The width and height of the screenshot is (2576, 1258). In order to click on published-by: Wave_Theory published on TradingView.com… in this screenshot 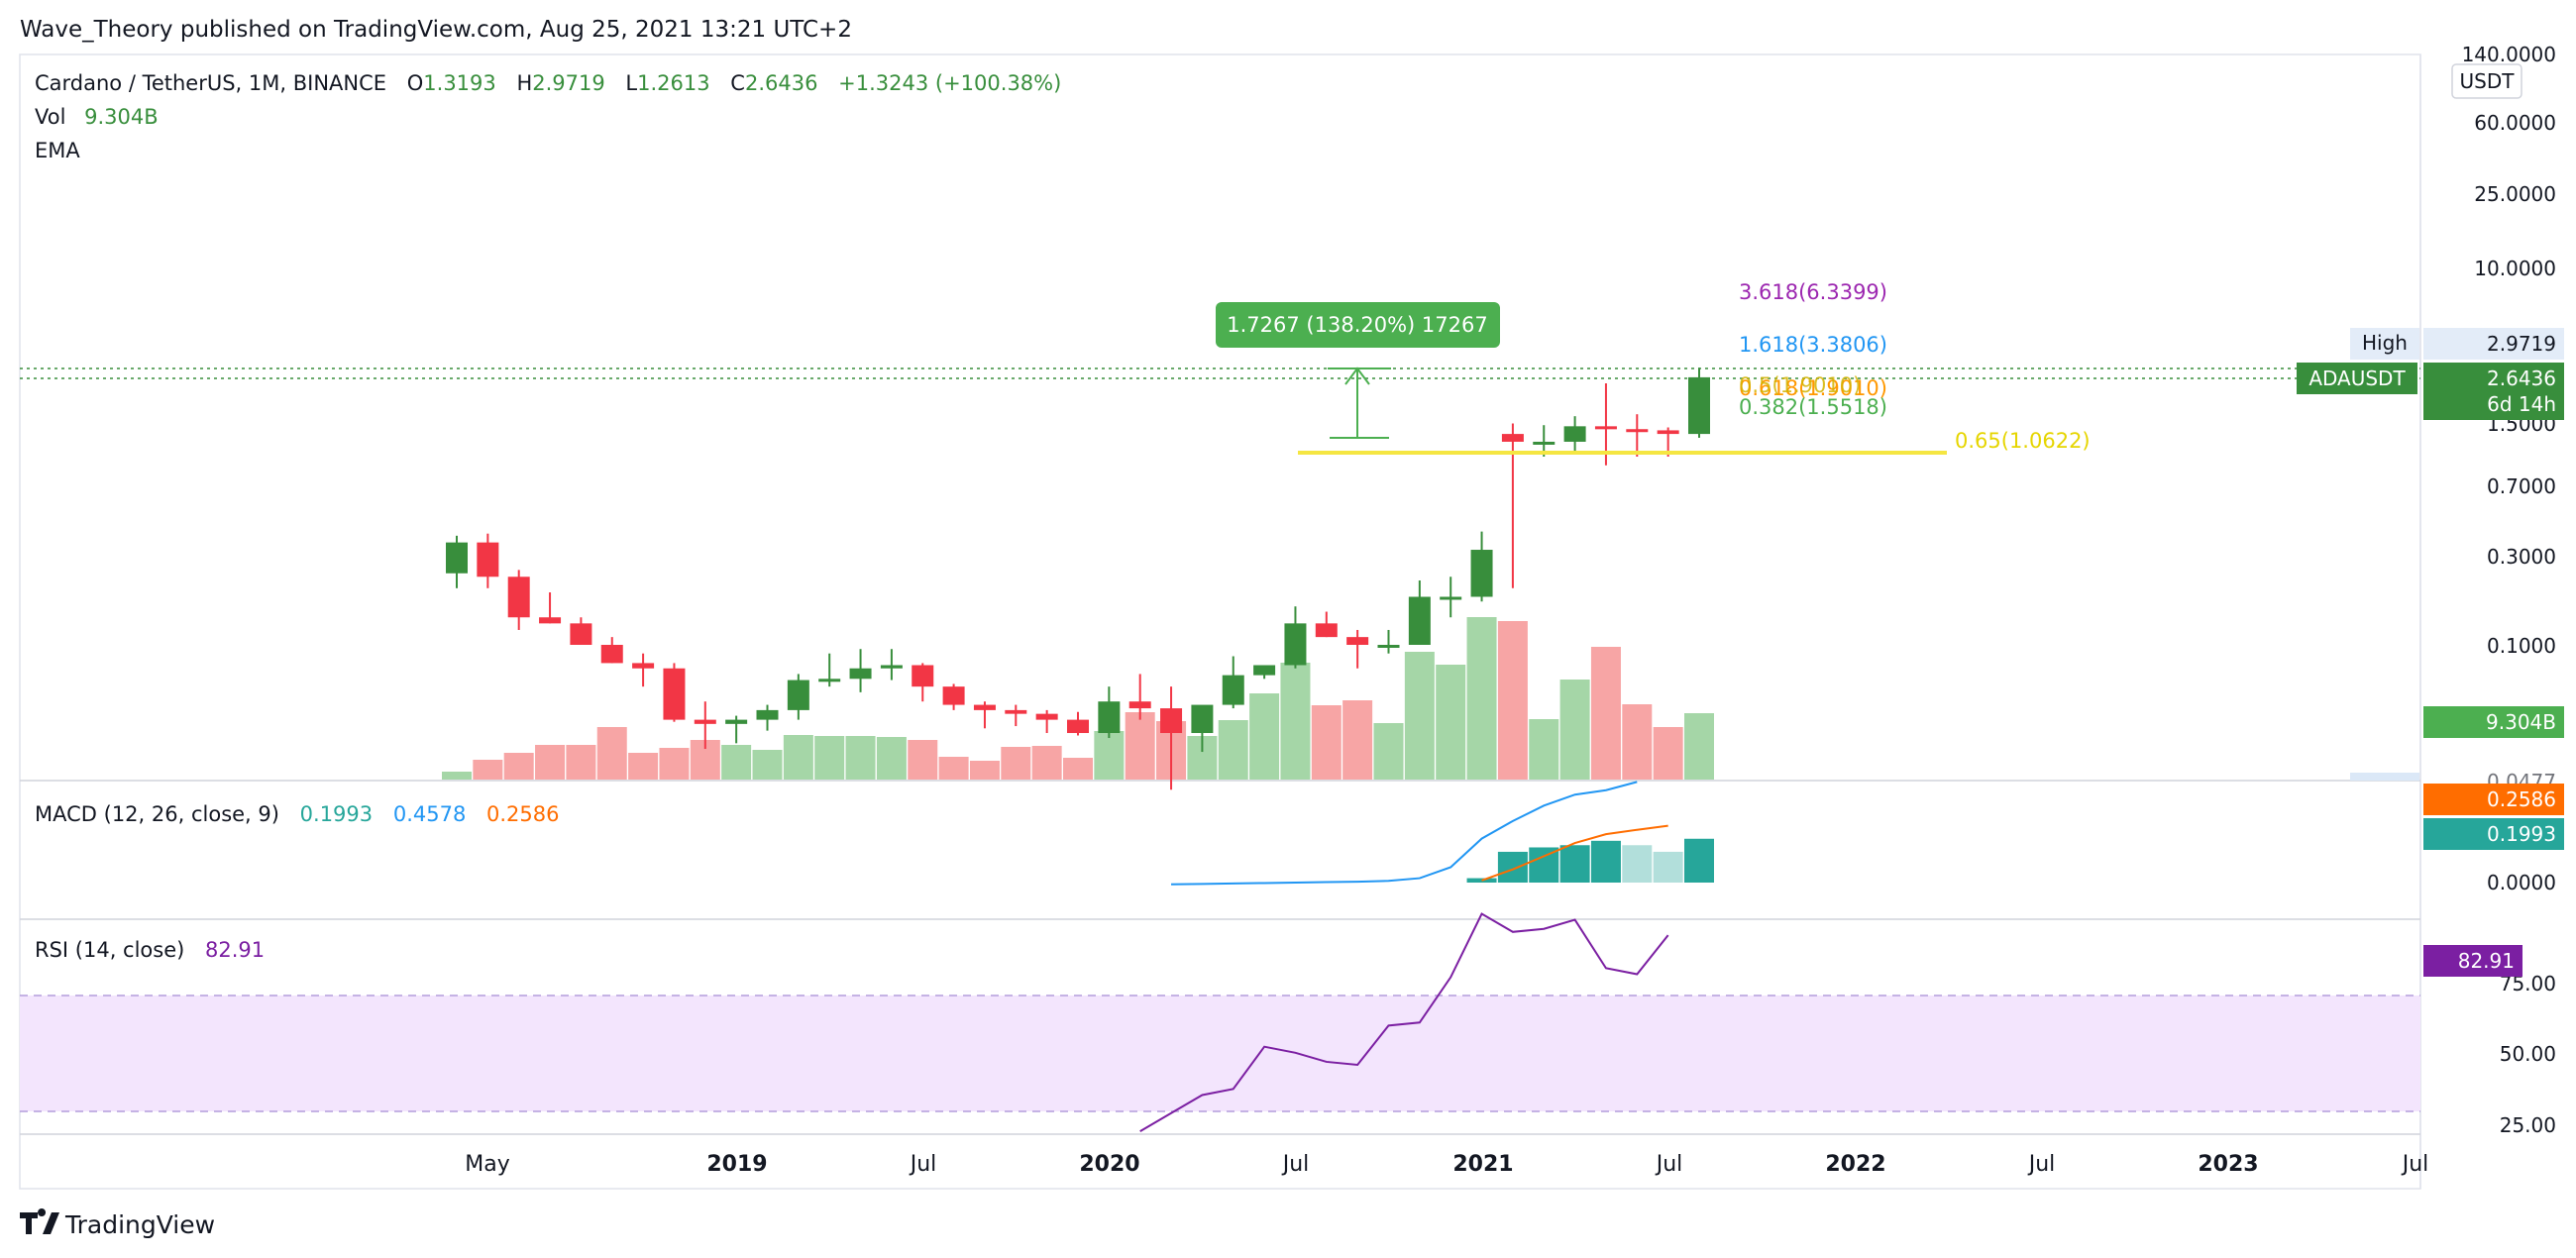, I will do `click(436, 30)`.